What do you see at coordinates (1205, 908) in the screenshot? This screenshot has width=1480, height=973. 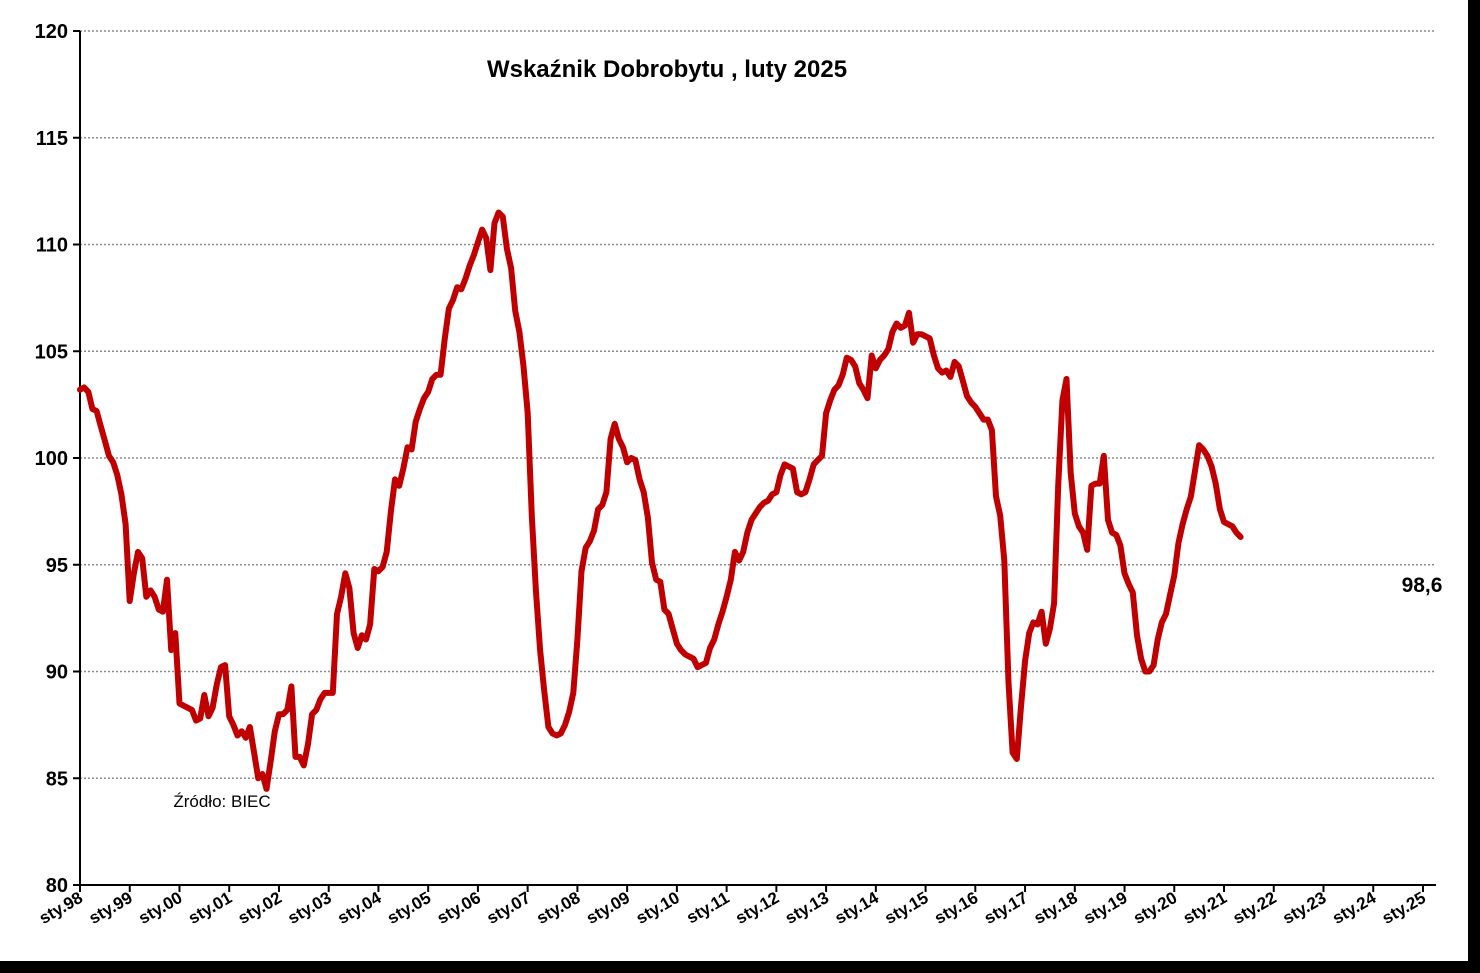 I see `x-tick-label: sty.21` at bounding box center [1205, 908].